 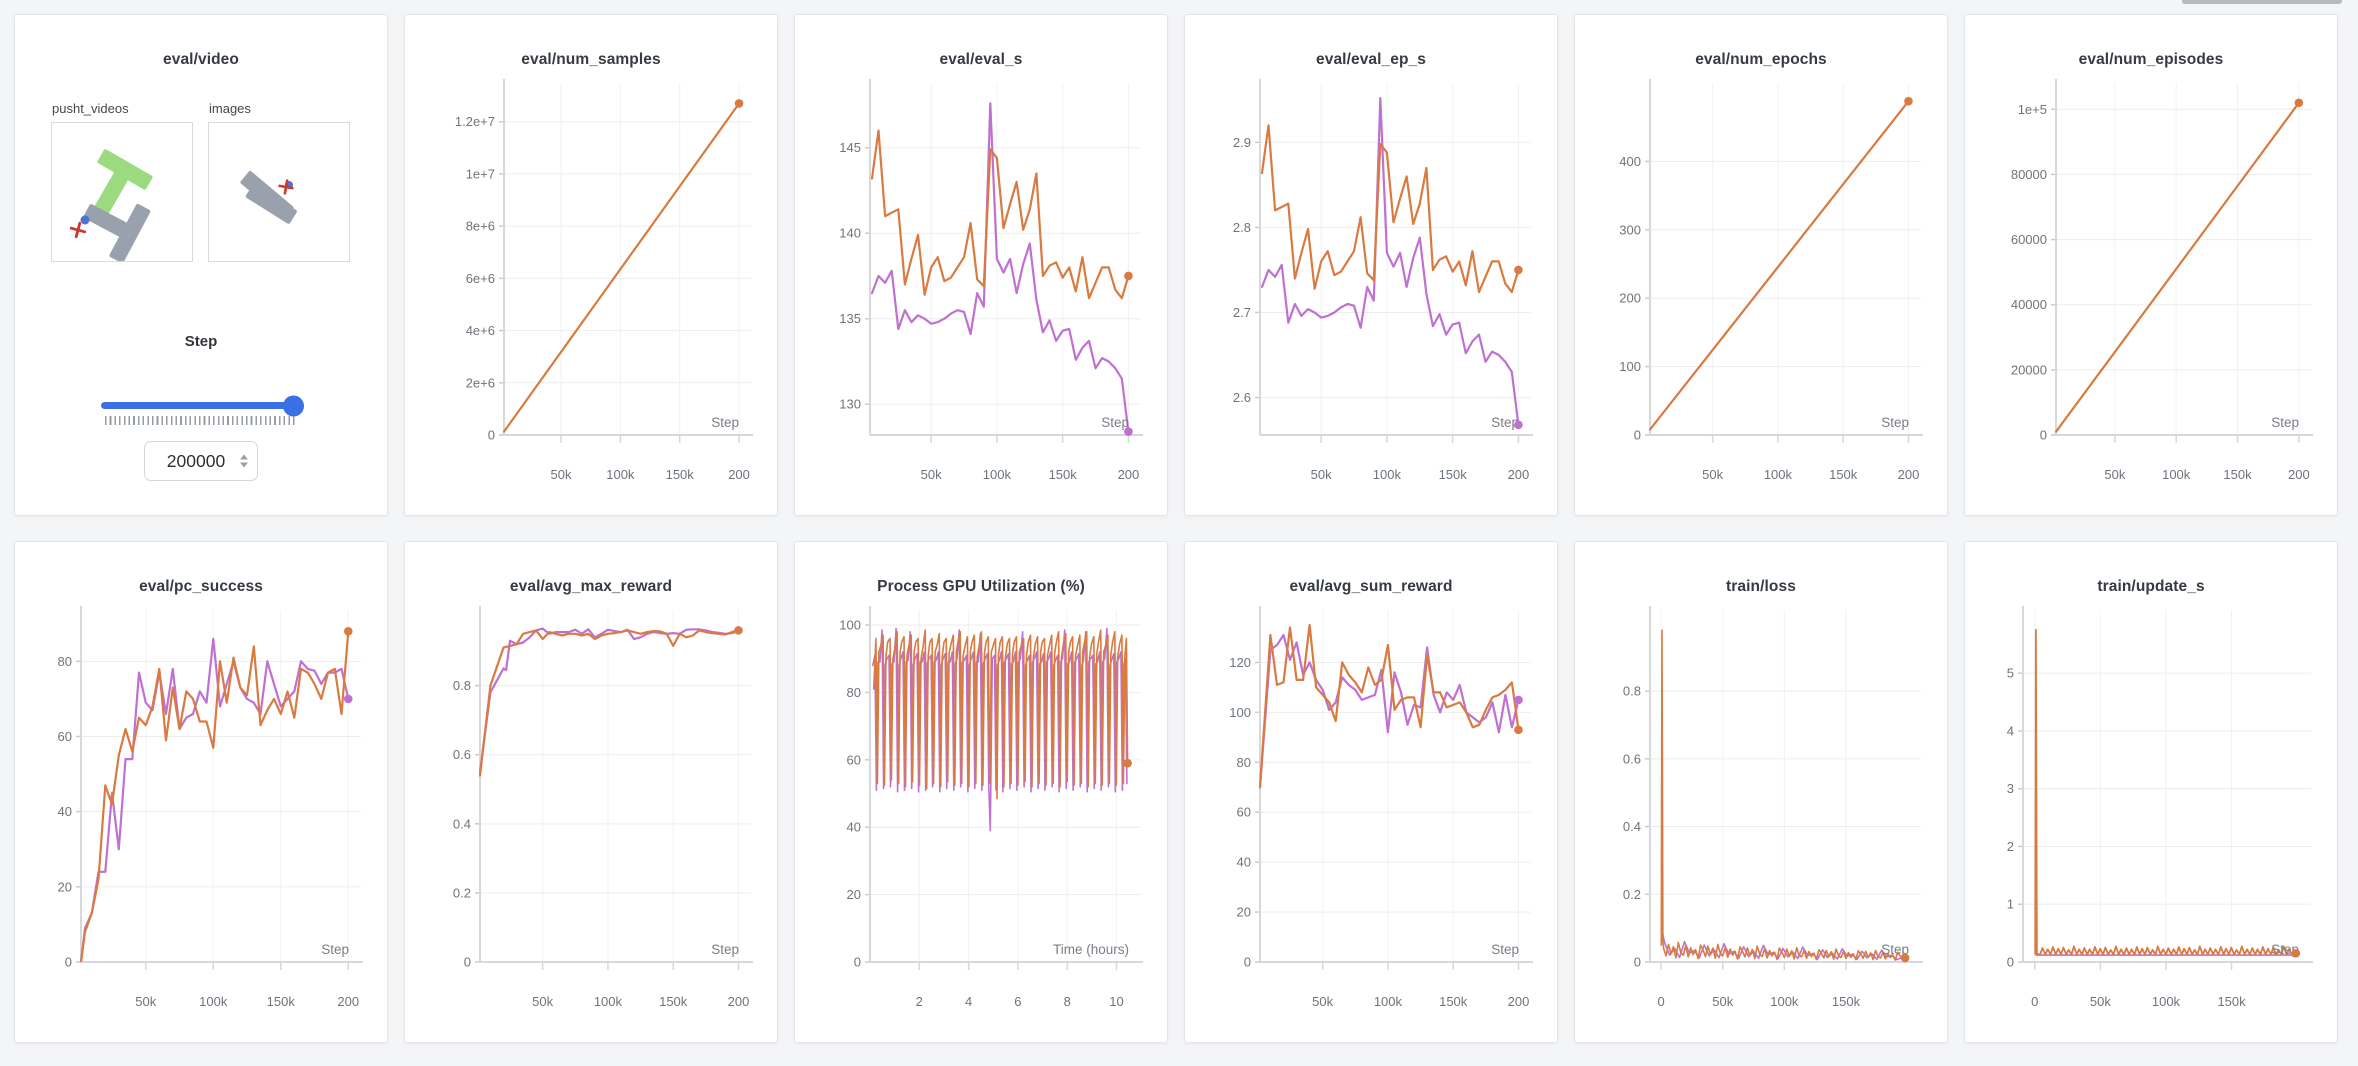 What do you see at coordinates (981, 292) in the screenshot?
I see `chart-eval-eval-s: 130 135 140 145 50k 100k 150k 200 Step` at bounding box center [981, 292].